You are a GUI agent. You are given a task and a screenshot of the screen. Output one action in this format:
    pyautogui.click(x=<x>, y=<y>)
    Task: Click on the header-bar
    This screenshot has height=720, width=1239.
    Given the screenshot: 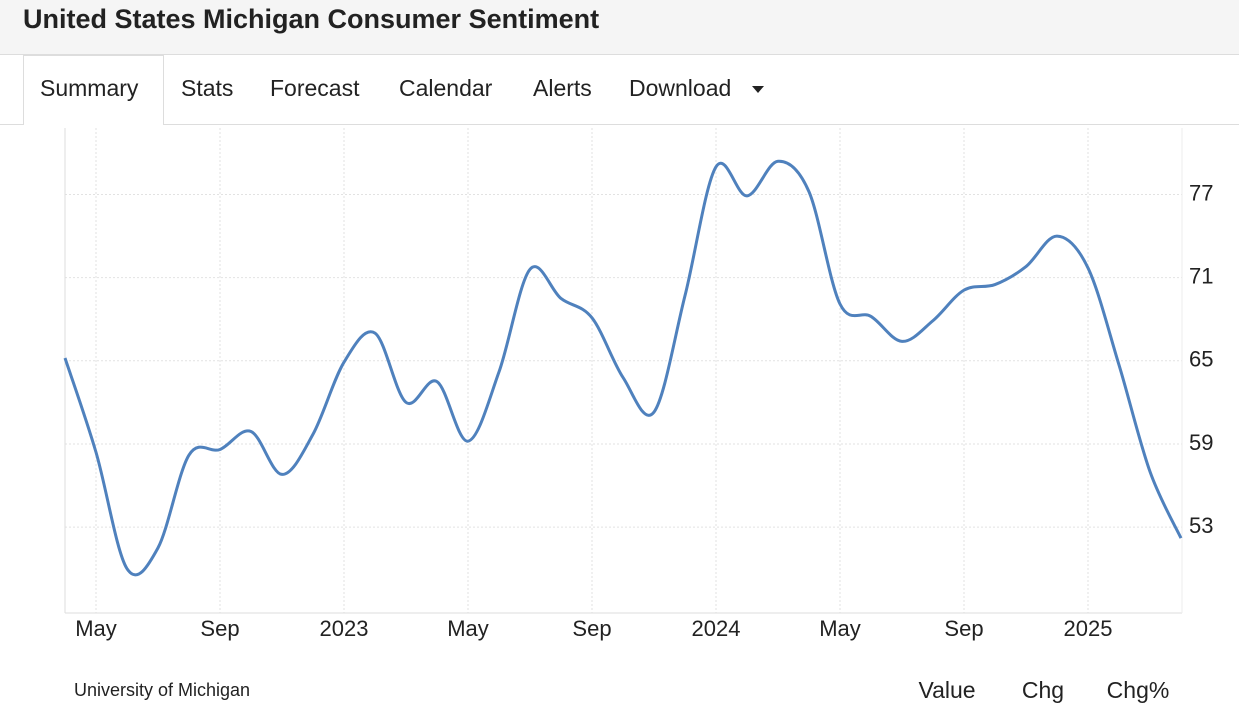 What is the action you would take?
    pyautogui.click(x=619, y=27)
    